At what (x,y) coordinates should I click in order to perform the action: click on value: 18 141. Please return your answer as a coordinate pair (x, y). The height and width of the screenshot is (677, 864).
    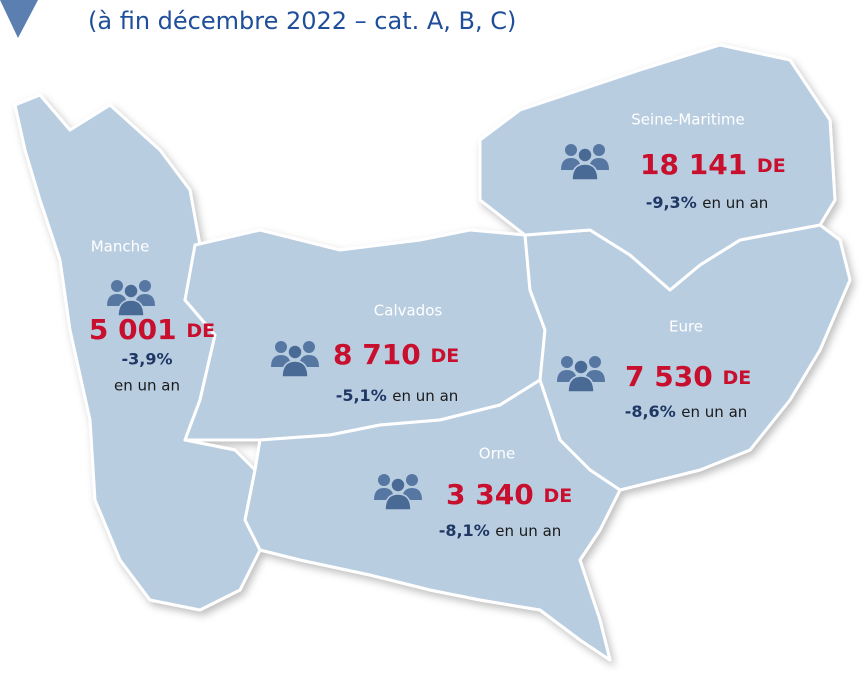
    Looking at the image, I should click on (693, 164).